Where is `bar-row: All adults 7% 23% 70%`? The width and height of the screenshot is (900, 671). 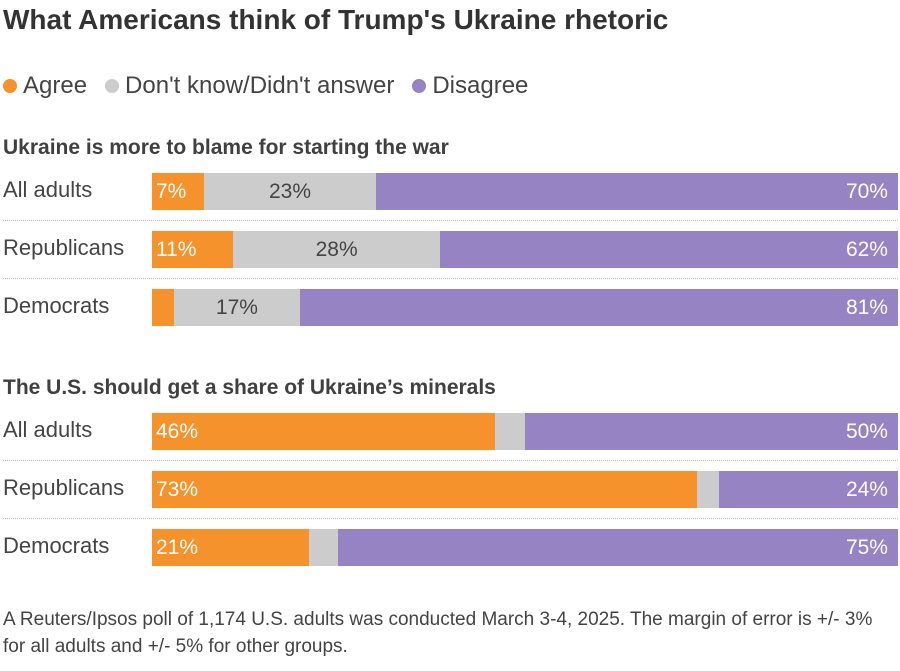 bar-row: All adults 7% 23% 70% is located at coordinates (450, 192).